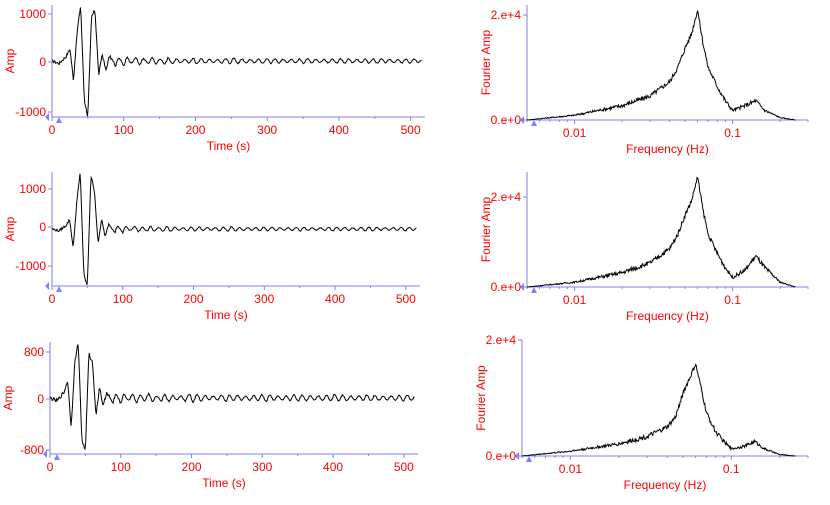 The width and height of the screenshot is (830, 505). Describe the element at coordinates (32, 450) in the screenshot. I see `y-tick-label: -800` at that location.